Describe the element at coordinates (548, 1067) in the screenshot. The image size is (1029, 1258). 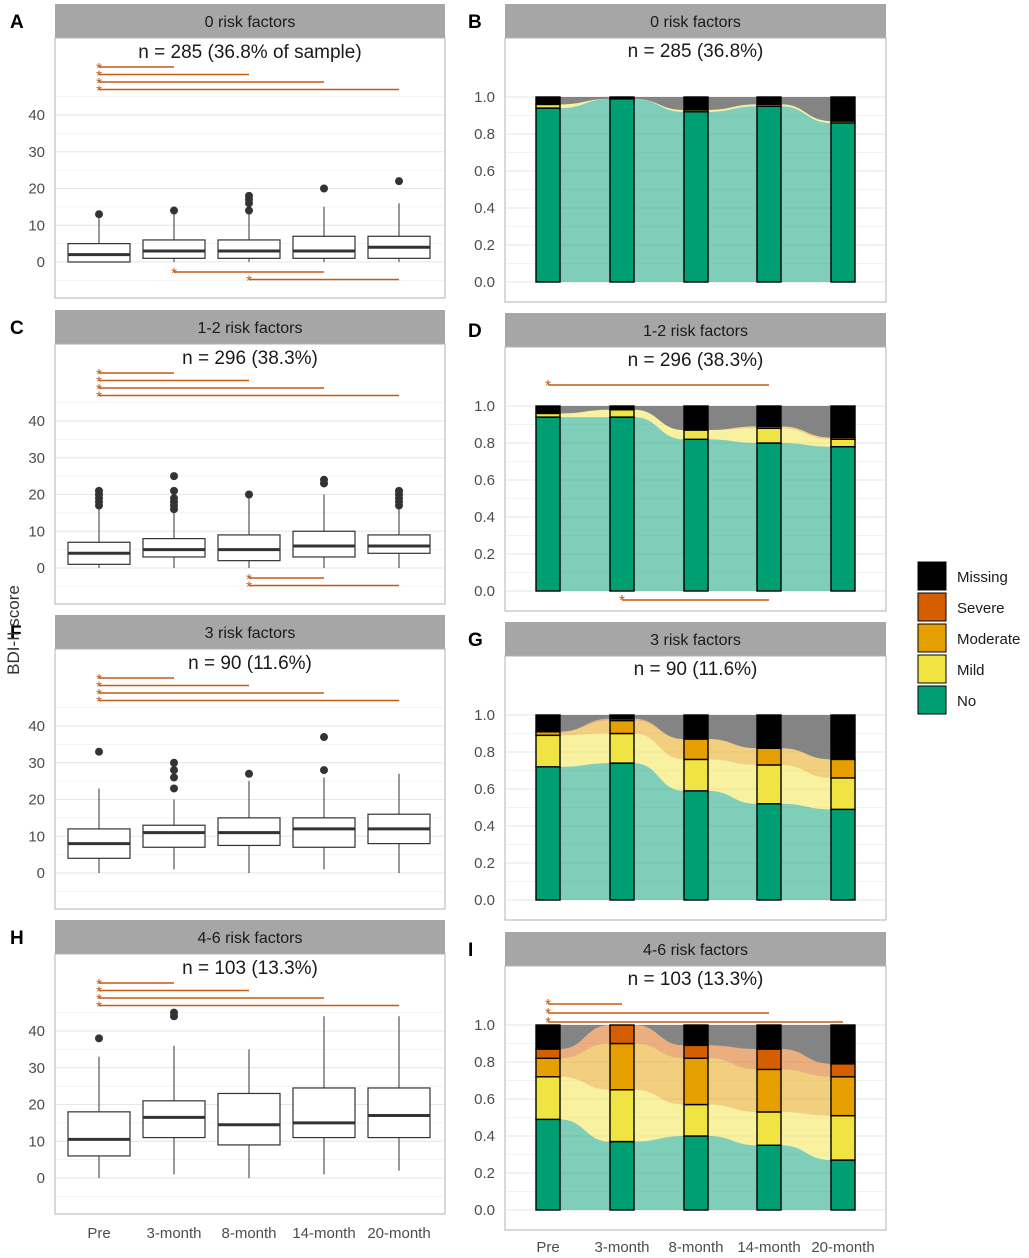
I see `bar-segment-moderate` at that location.